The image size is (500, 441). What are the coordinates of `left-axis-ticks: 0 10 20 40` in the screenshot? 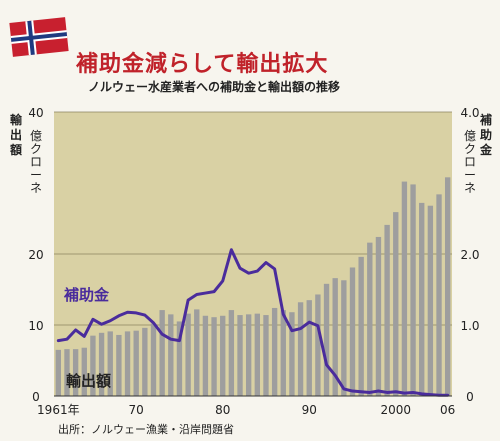 It's located at (35, 255).